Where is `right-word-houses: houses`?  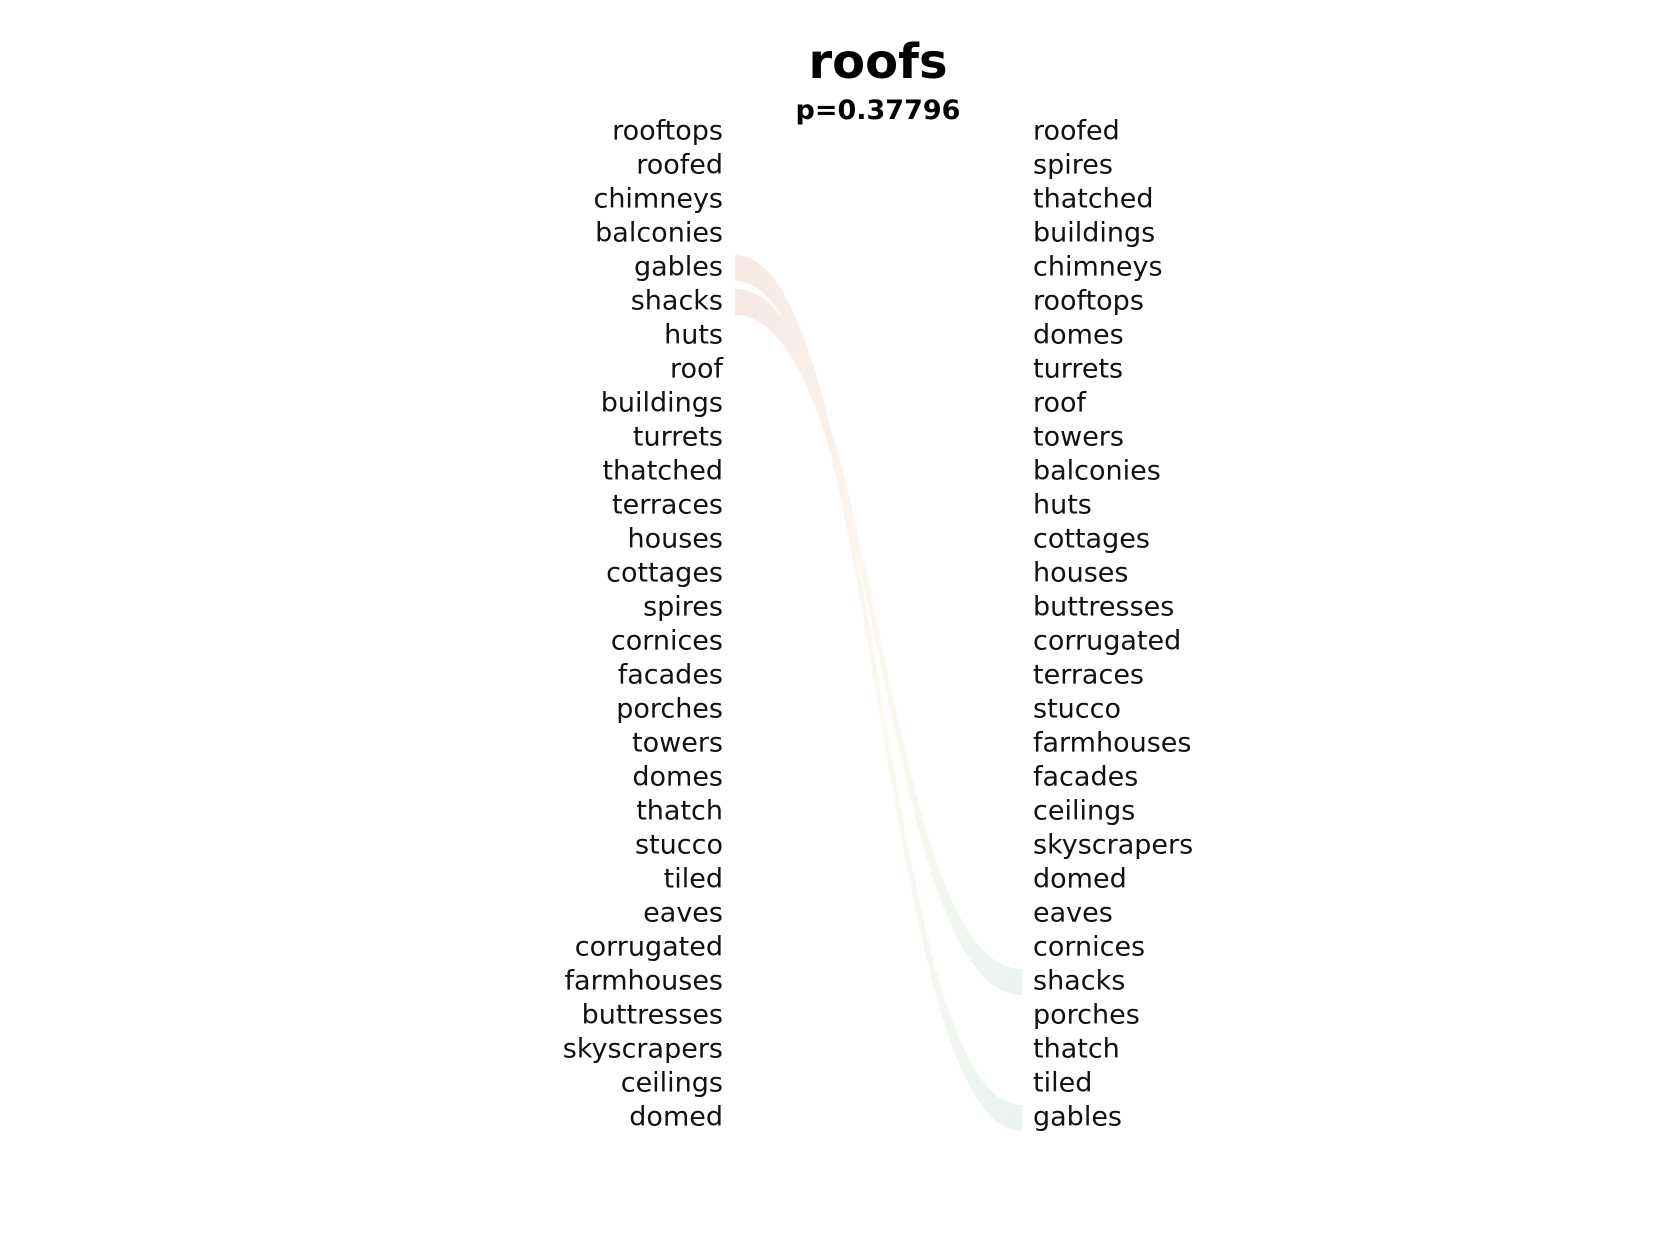 right-word-houses: houses is located at coordinates (1081, 573).